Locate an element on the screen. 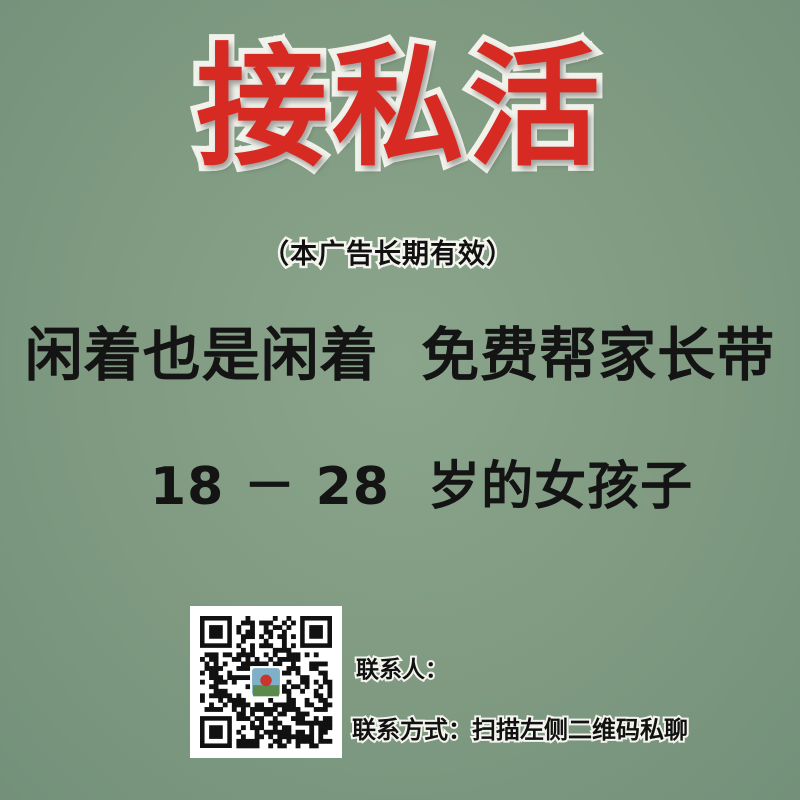  qr-code-graphic is located at coordinates (266, 682).